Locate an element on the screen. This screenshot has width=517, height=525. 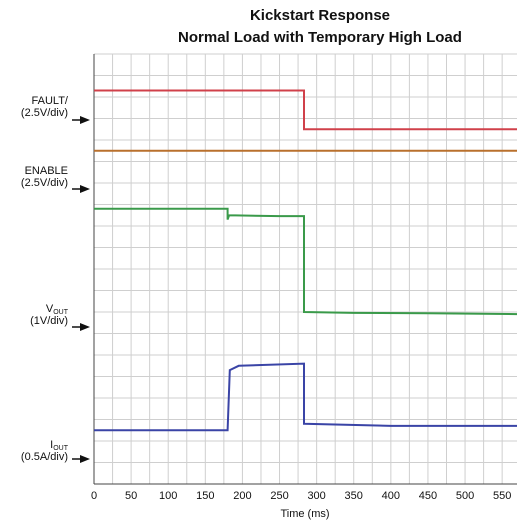
x-tick-label: 0 is located at coordinates (94, 496).